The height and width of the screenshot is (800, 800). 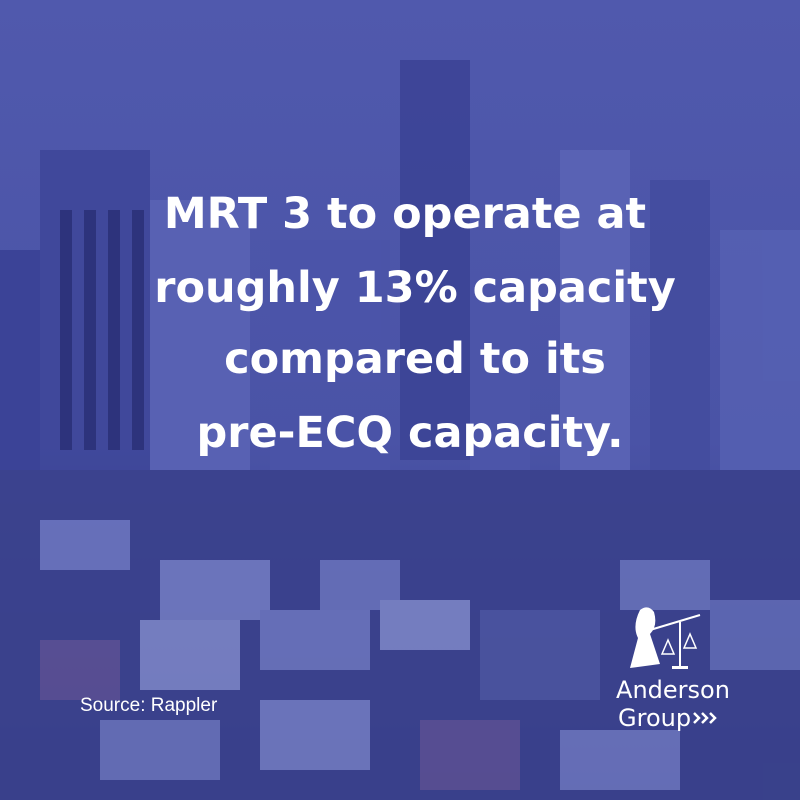 I want to click on headline-line: compared to its, so click(x=415, y=359).